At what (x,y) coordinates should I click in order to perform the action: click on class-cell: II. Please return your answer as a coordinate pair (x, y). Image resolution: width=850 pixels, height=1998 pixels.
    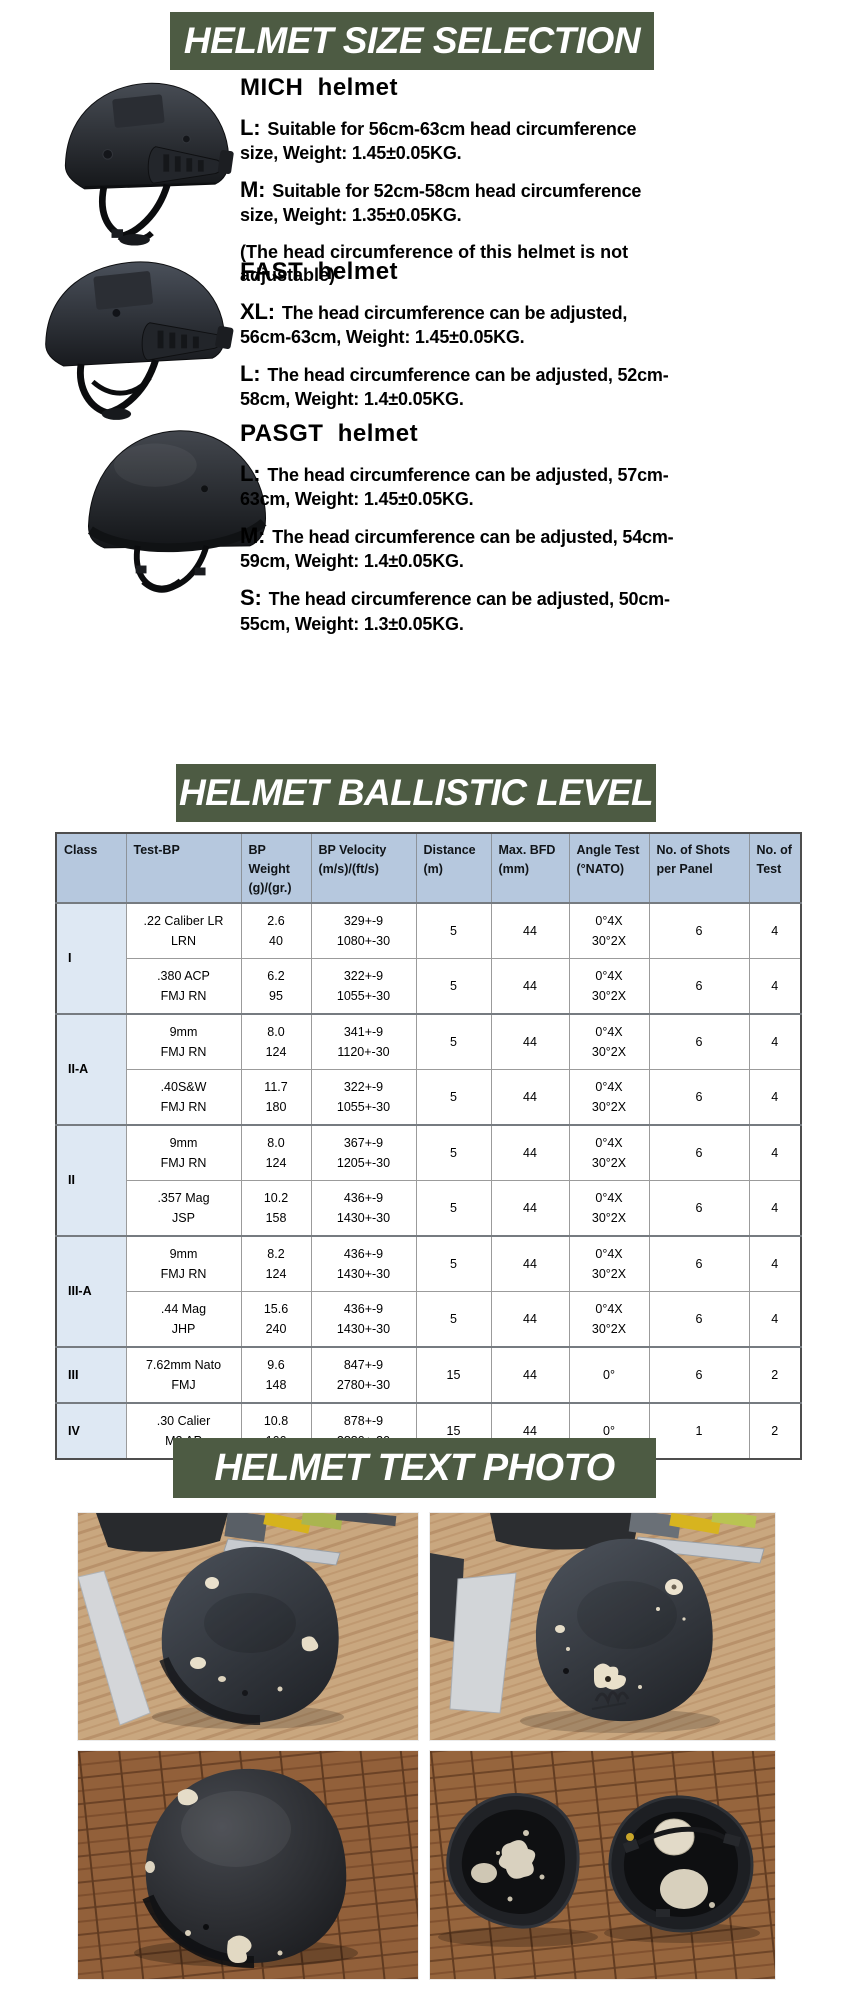
    Looking at the image, I should click on (91, 1180).